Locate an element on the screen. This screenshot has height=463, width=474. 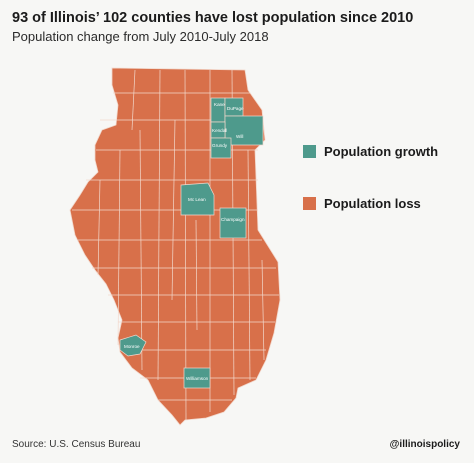
label-mclean: Mc Lean is located at coordinates (197, 199).